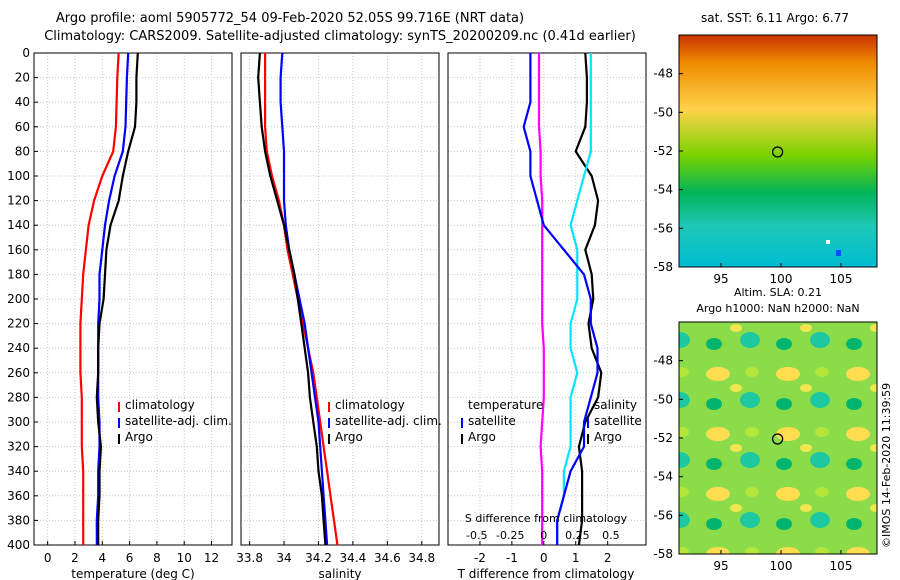 The width and height of the screenshot is (900, 580). Describe the element at coordinates (18, 274) in the screenshot. I see `depth-tick-label: 180` at that location.